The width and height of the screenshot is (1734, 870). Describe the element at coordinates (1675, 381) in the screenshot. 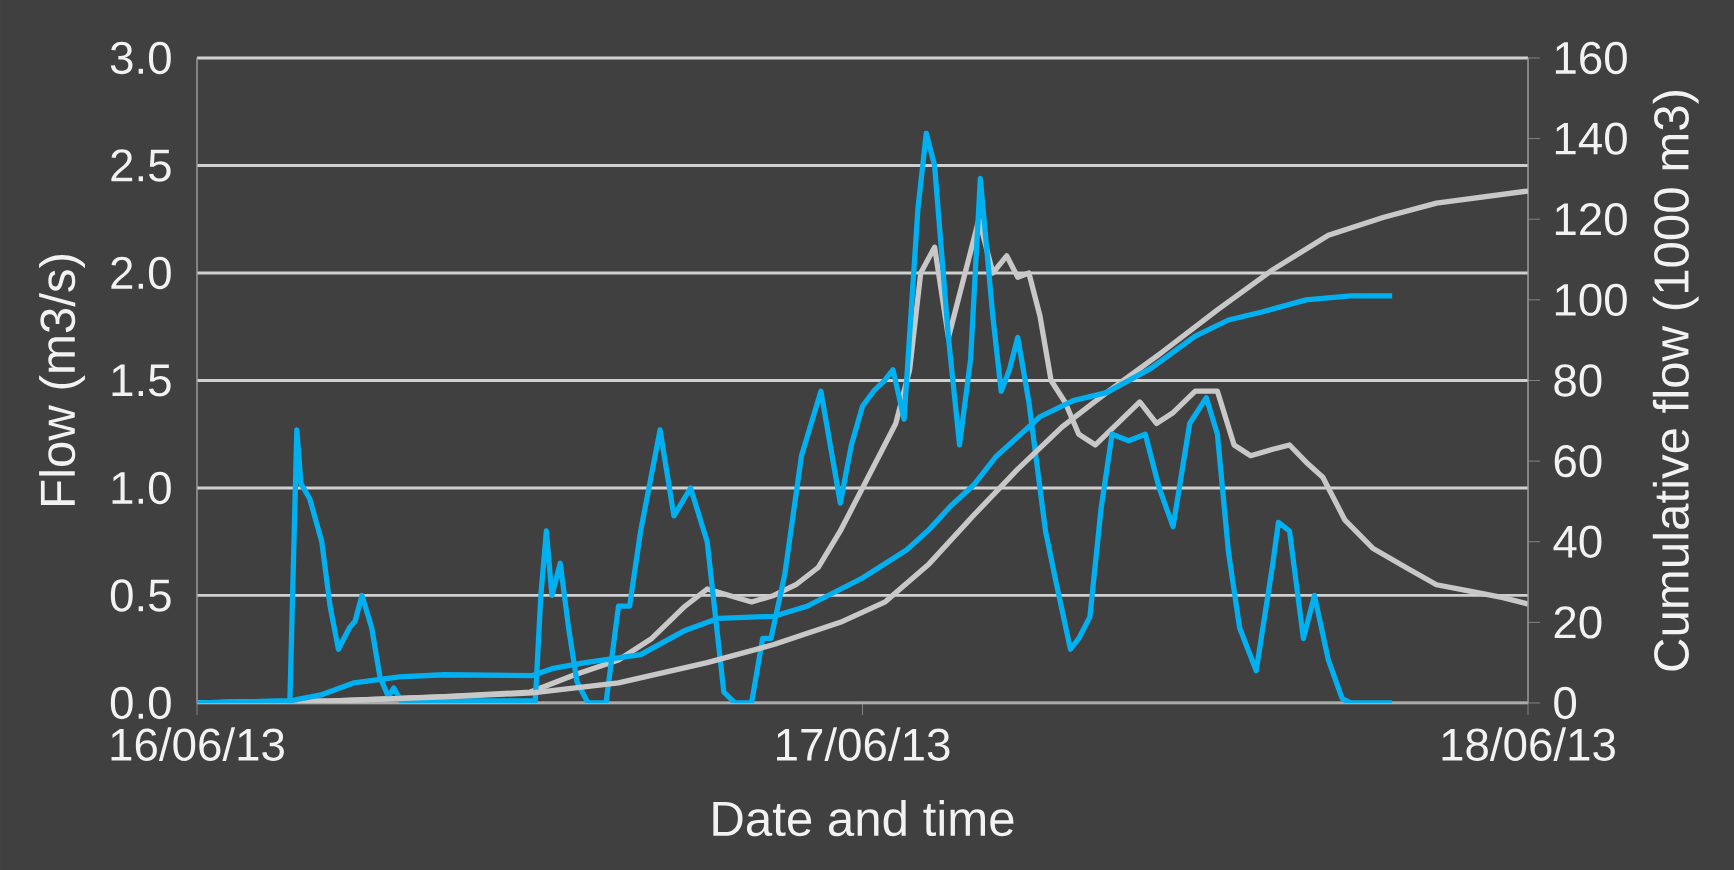

I see `y2-axis-title: Cumulative flow (1000 m3)` at that location.